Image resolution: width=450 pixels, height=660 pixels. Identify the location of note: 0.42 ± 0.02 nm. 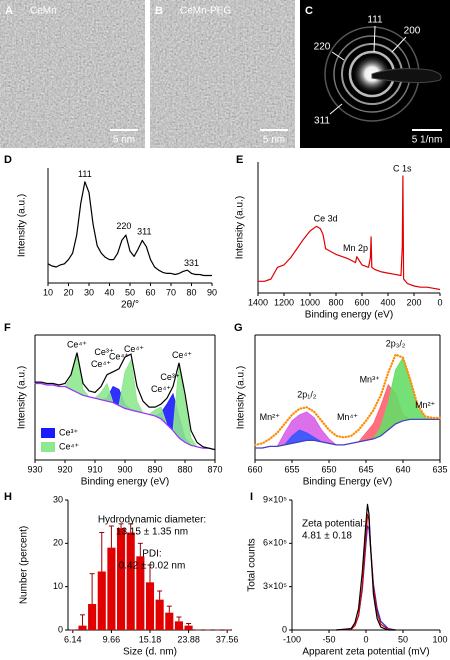
(152, 566).